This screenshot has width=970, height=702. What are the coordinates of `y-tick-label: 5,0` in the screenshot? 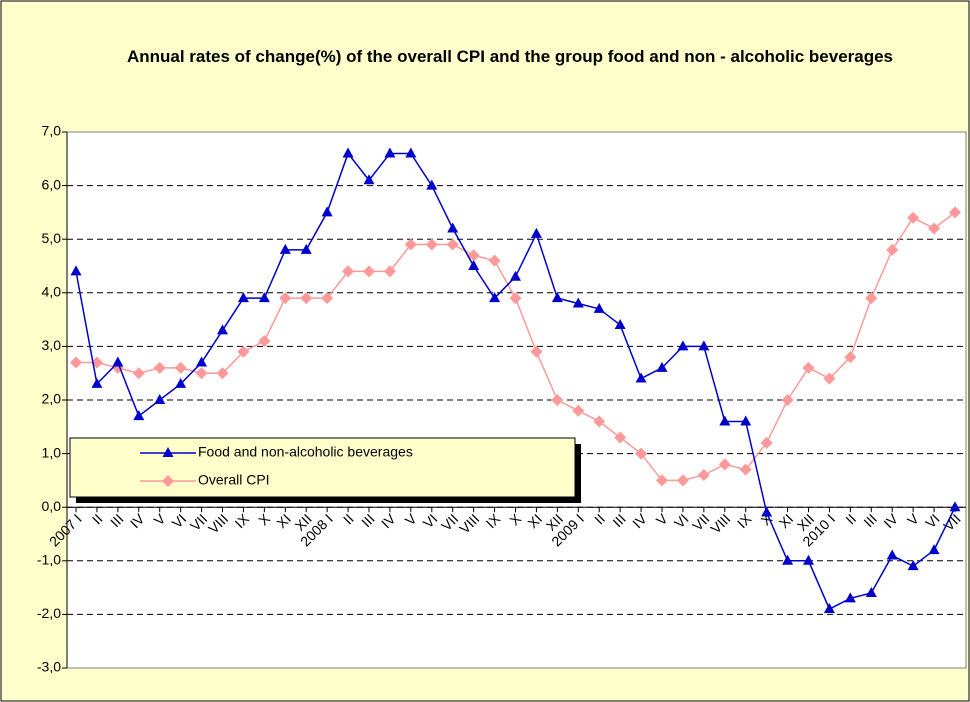 It's located at (52, 238).